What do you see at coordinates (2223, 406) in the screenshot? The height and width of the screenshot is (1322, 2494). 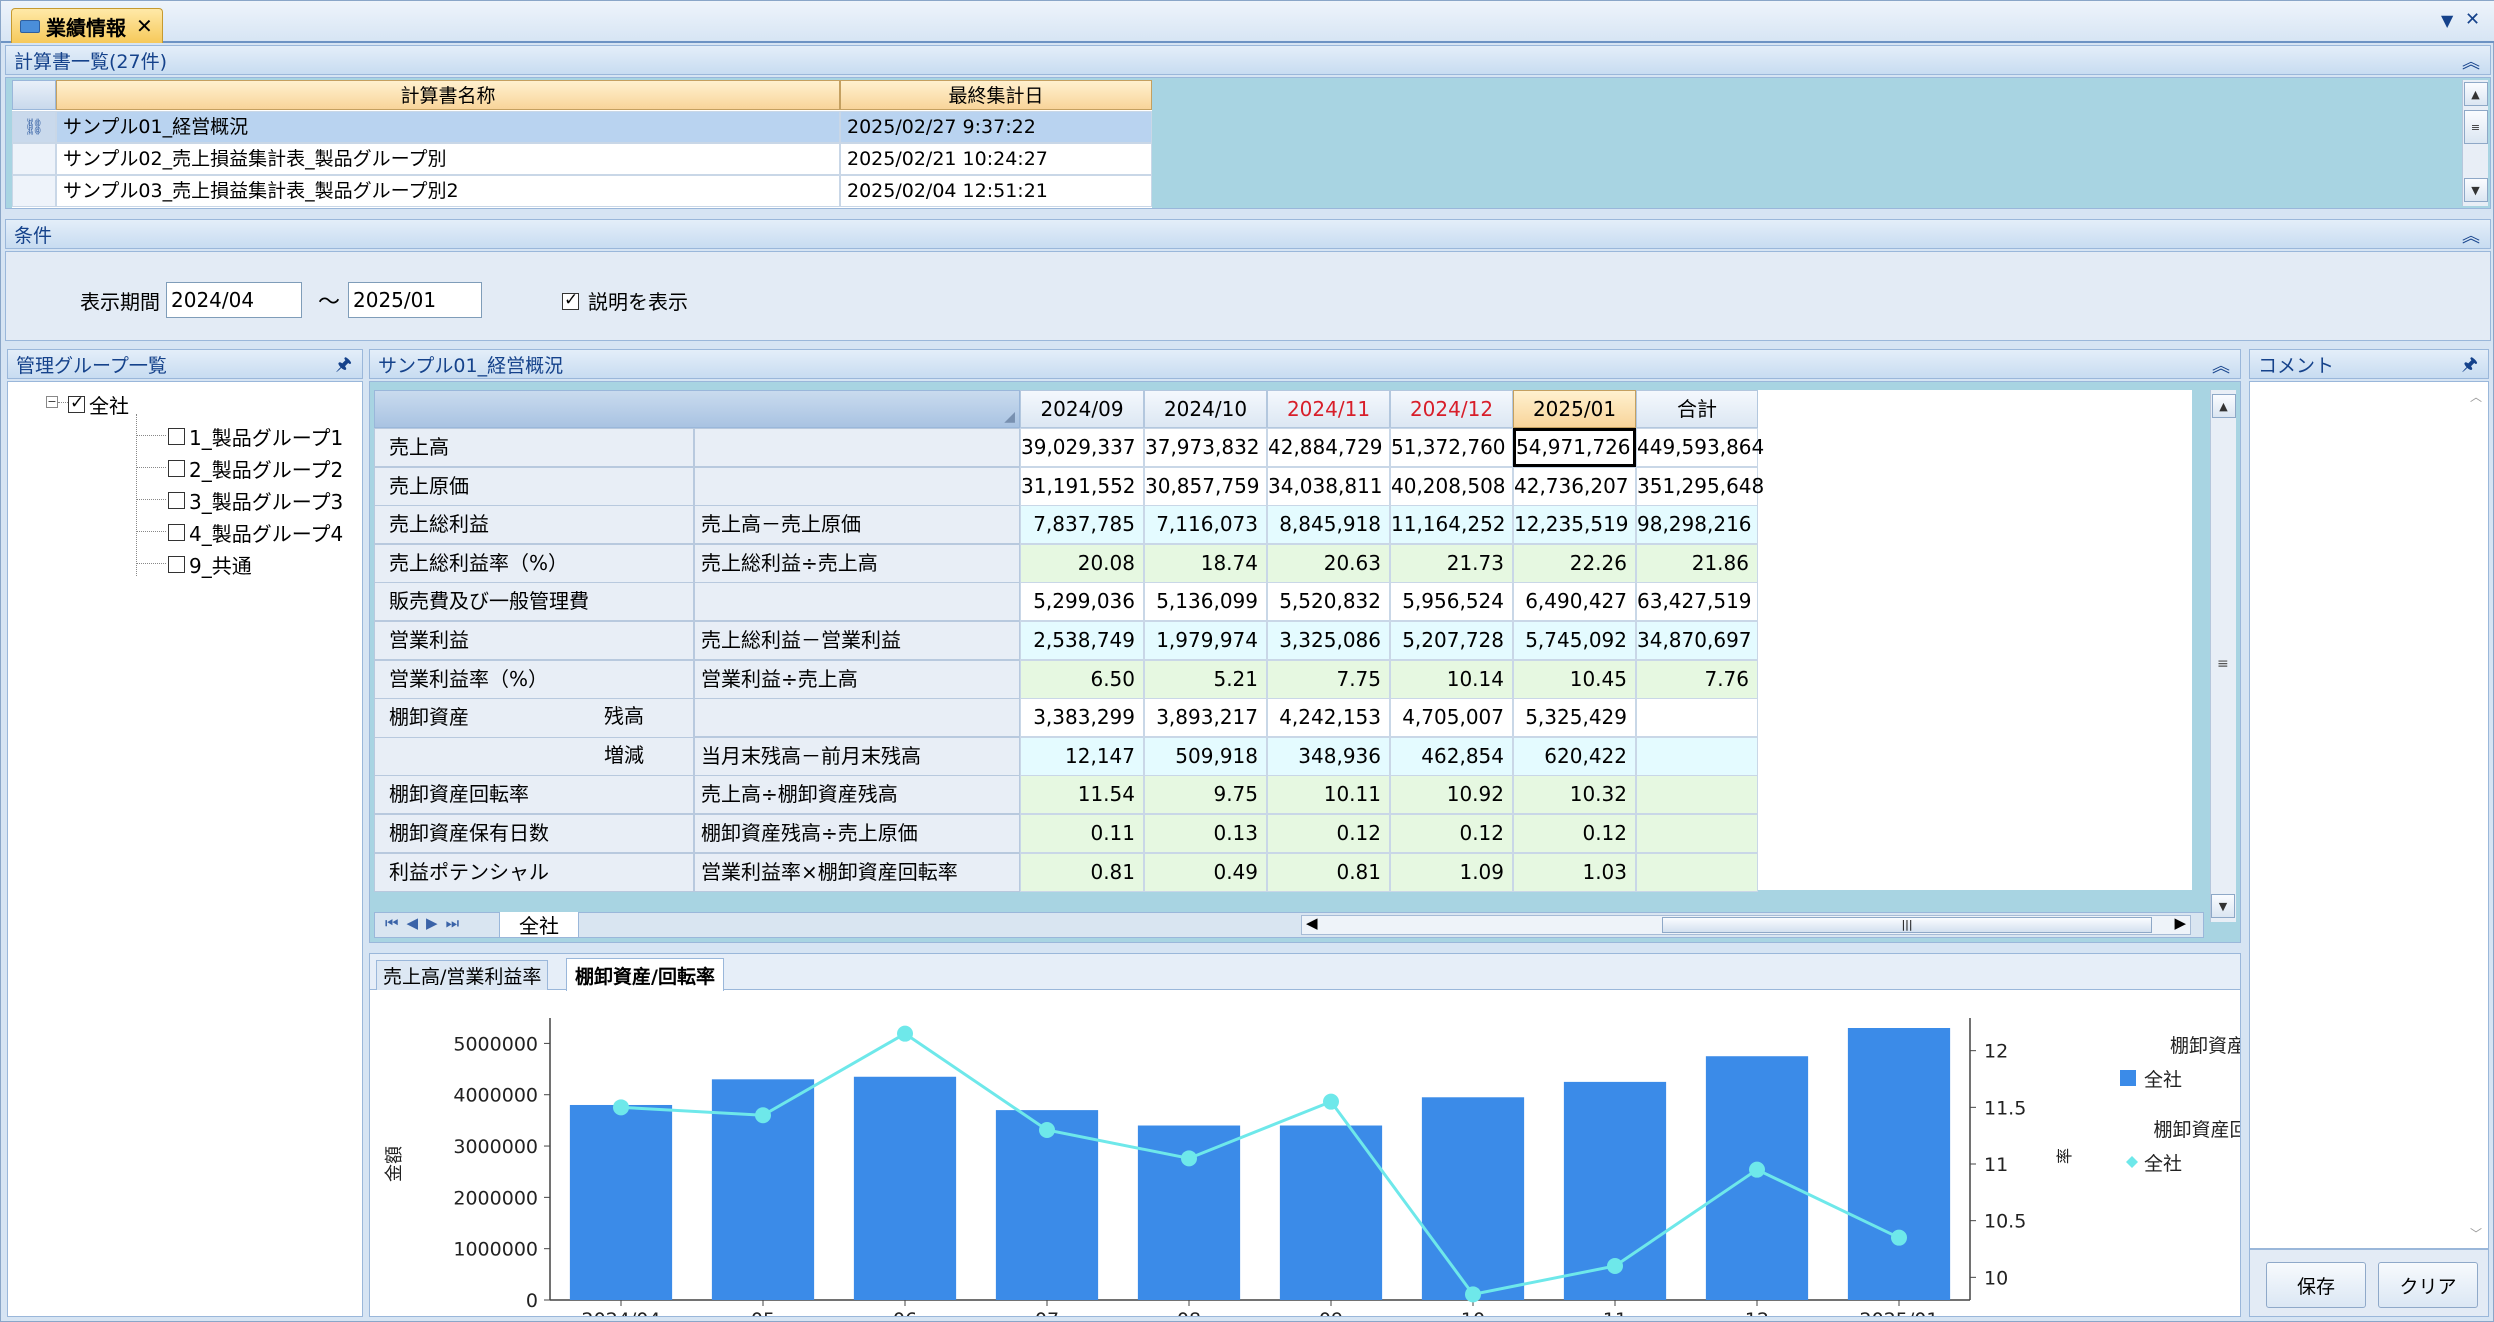 I see `report-scroll-up-icon: ▲` at bounding box center [2223, 406].